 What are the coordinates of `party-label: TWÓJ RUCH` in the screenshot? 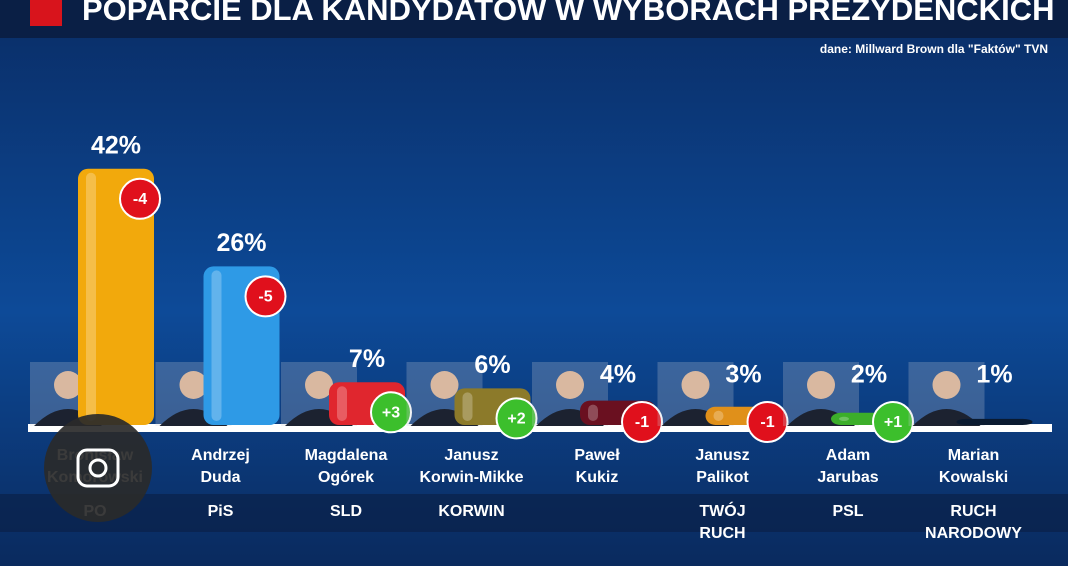 It's located at (722, 521).